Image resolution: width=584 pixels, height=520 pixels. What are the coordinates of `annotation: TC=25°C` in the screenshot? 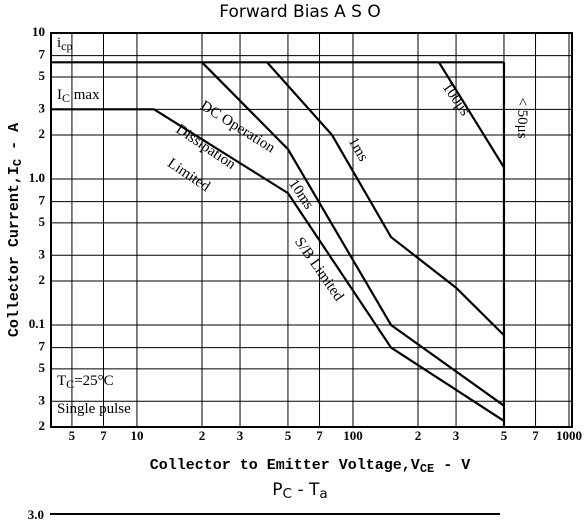 It's located at (85, 382).